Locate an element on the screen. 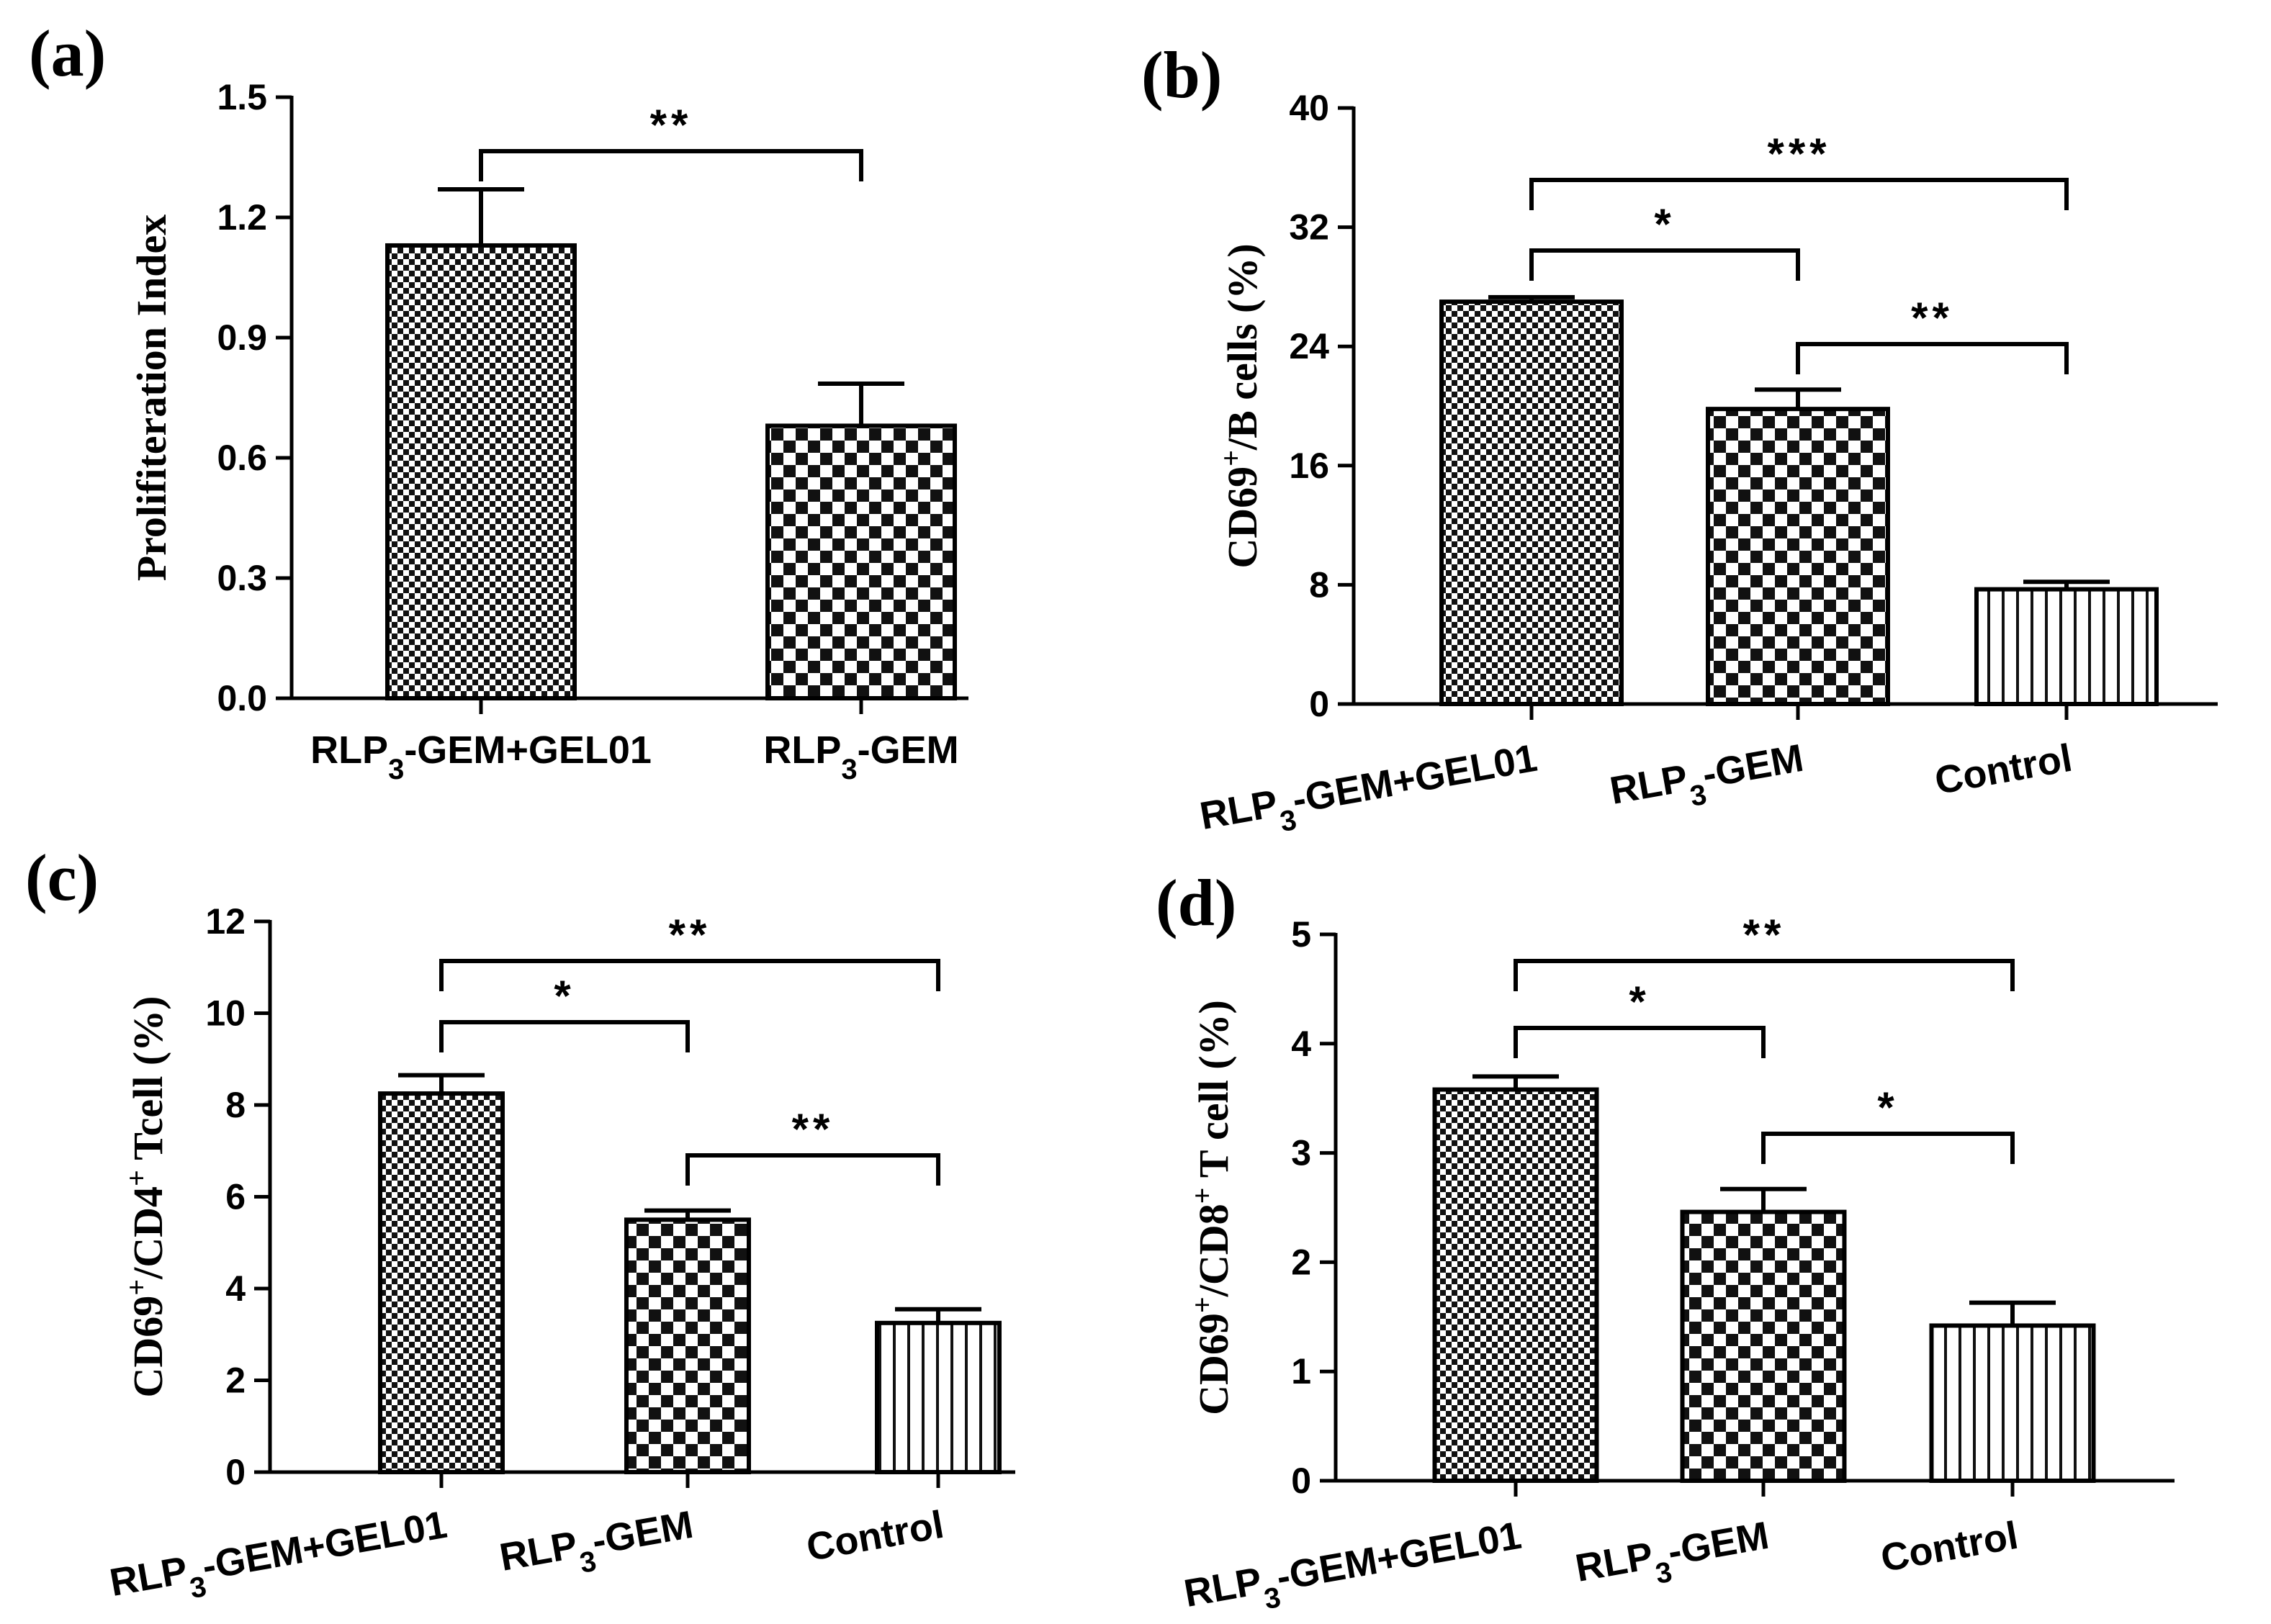 The height and width of the screenshot is (1624, 2271). panel-label: (b) is located at coordinates (1182, 75).